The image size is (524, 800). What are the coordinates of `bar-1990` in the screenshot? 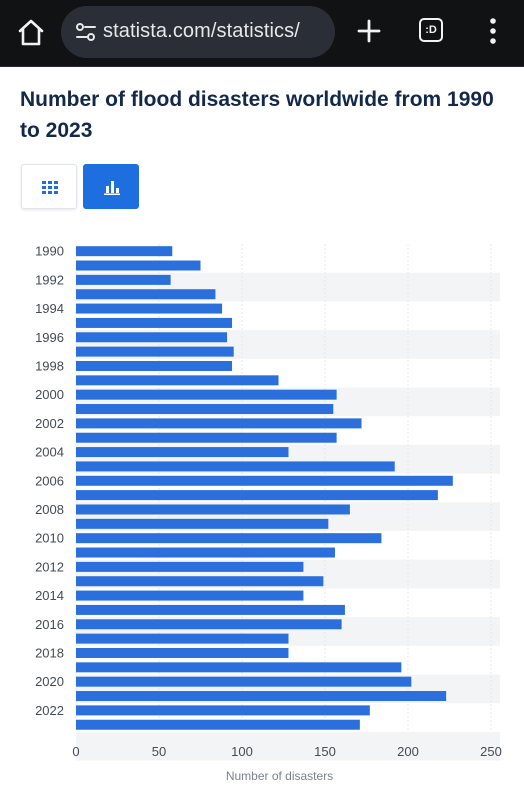 It's located at (124, 251).